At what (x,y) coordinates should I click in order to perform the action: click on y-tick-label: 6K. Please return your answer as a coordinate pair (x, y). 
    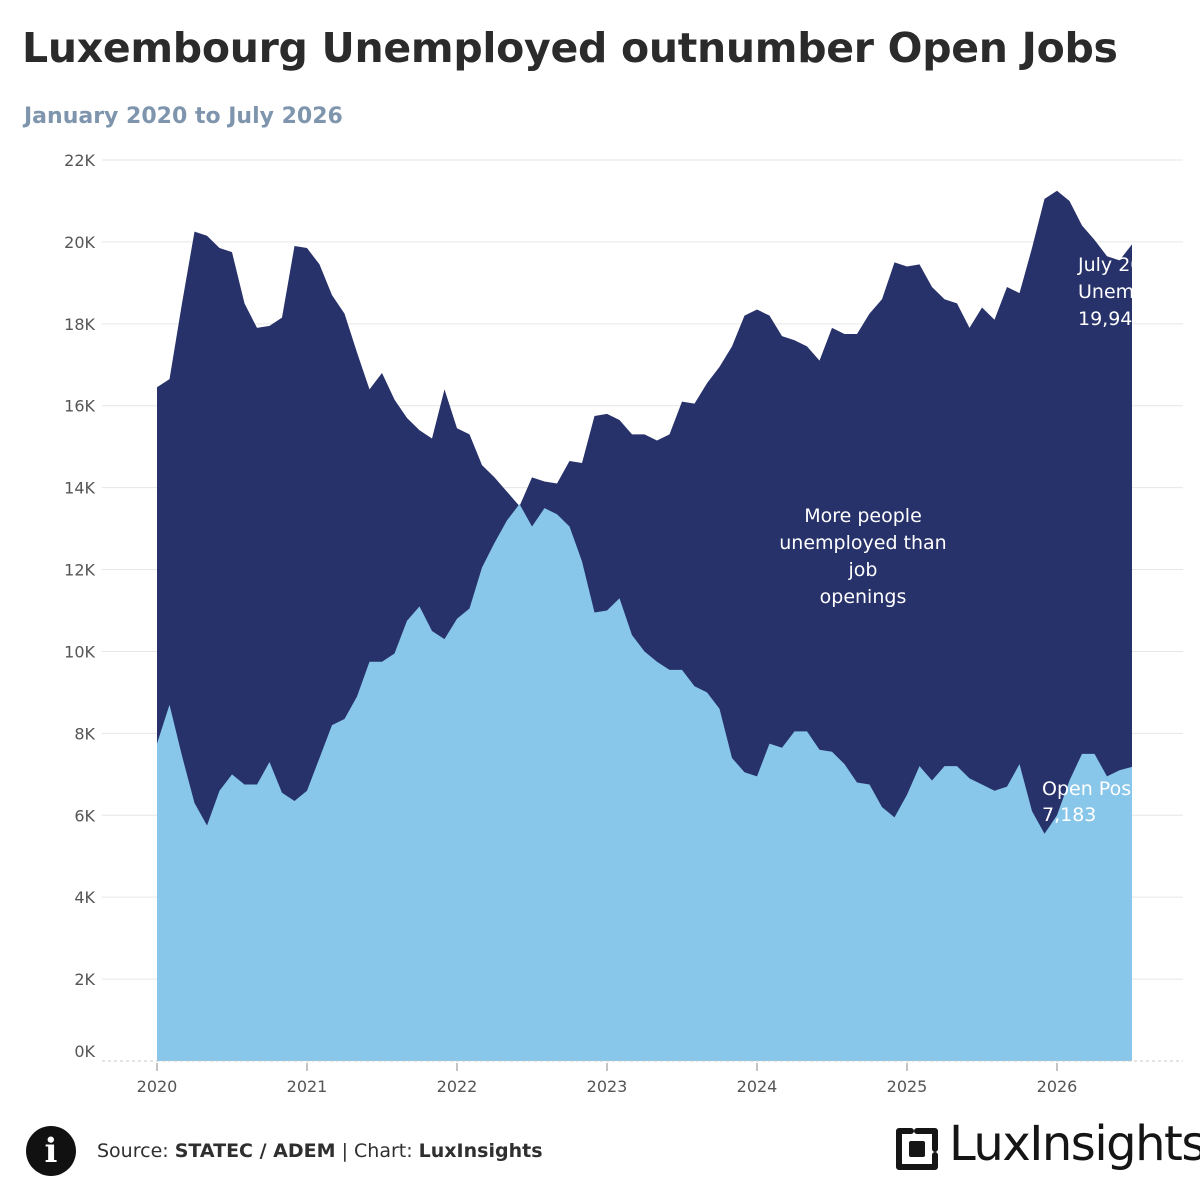
    Looking at the image, I should click on (84, 815).